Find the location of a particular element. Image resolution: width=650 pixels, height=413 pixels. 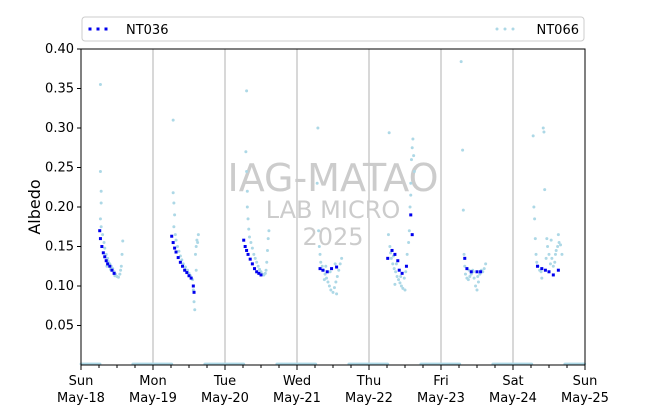

x-tick-label-date: May-22 is located at coordinates (369, 398).